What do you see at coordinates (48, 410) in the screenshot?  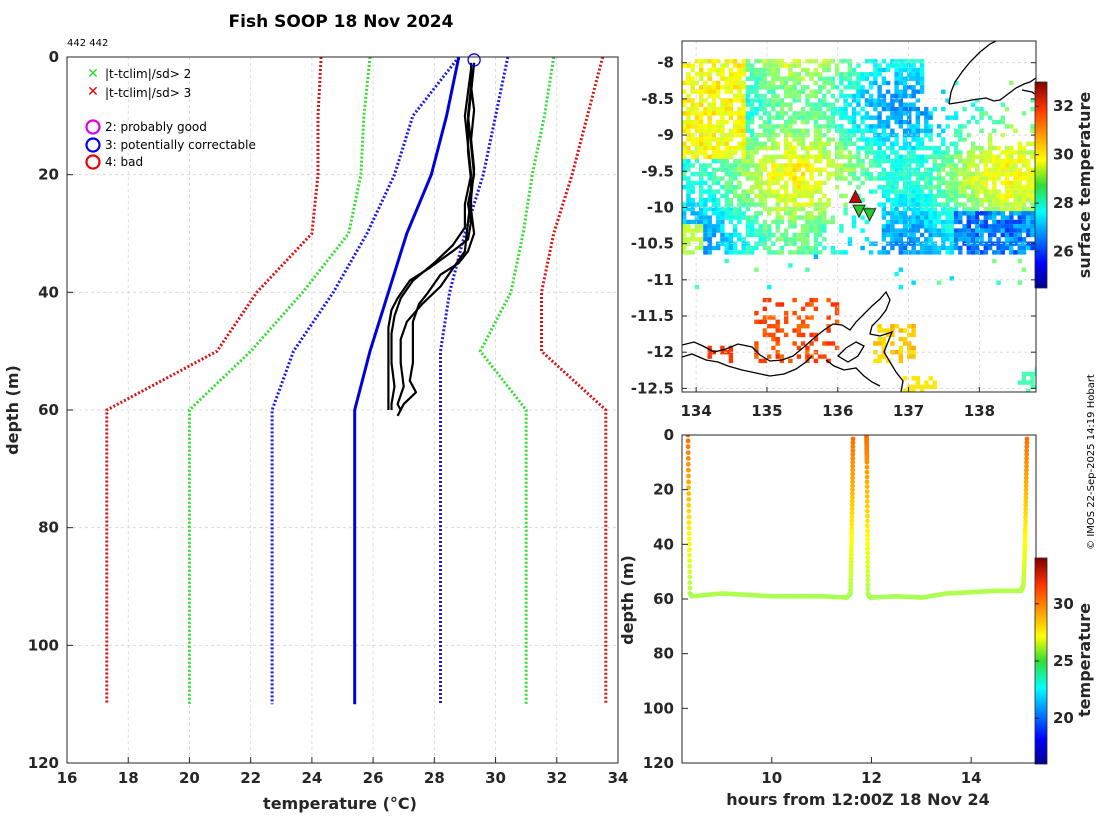 I see `y-tick-label: 60` at bounding box center [48, 410].